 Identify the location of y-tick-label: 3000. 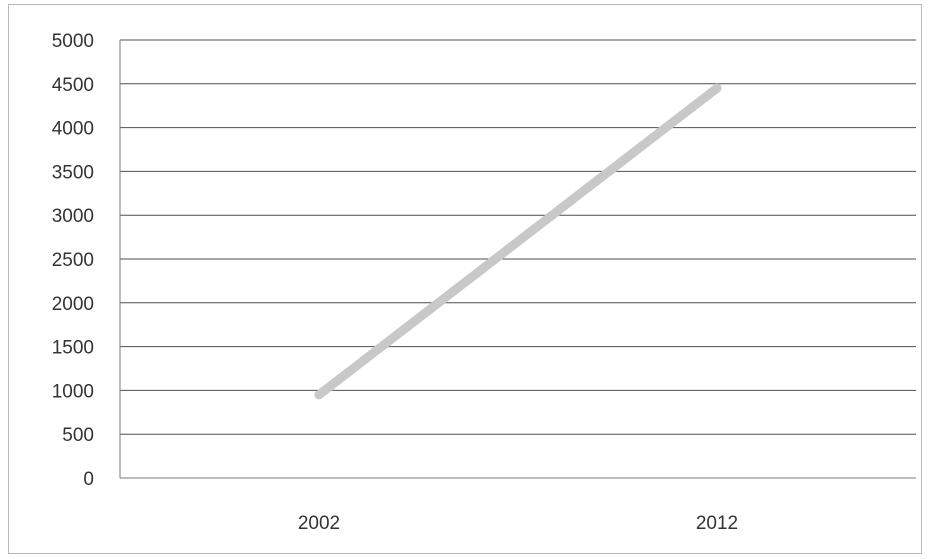
(73, 216).